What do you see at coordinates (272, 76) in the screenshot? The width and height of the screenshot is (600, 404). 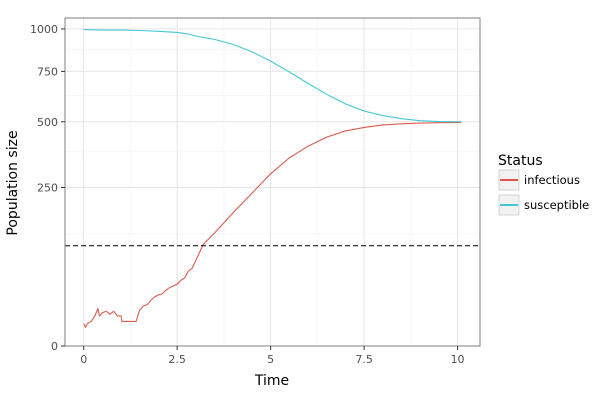 I see `series-line-susceptible` at bounding box center [272, 76].